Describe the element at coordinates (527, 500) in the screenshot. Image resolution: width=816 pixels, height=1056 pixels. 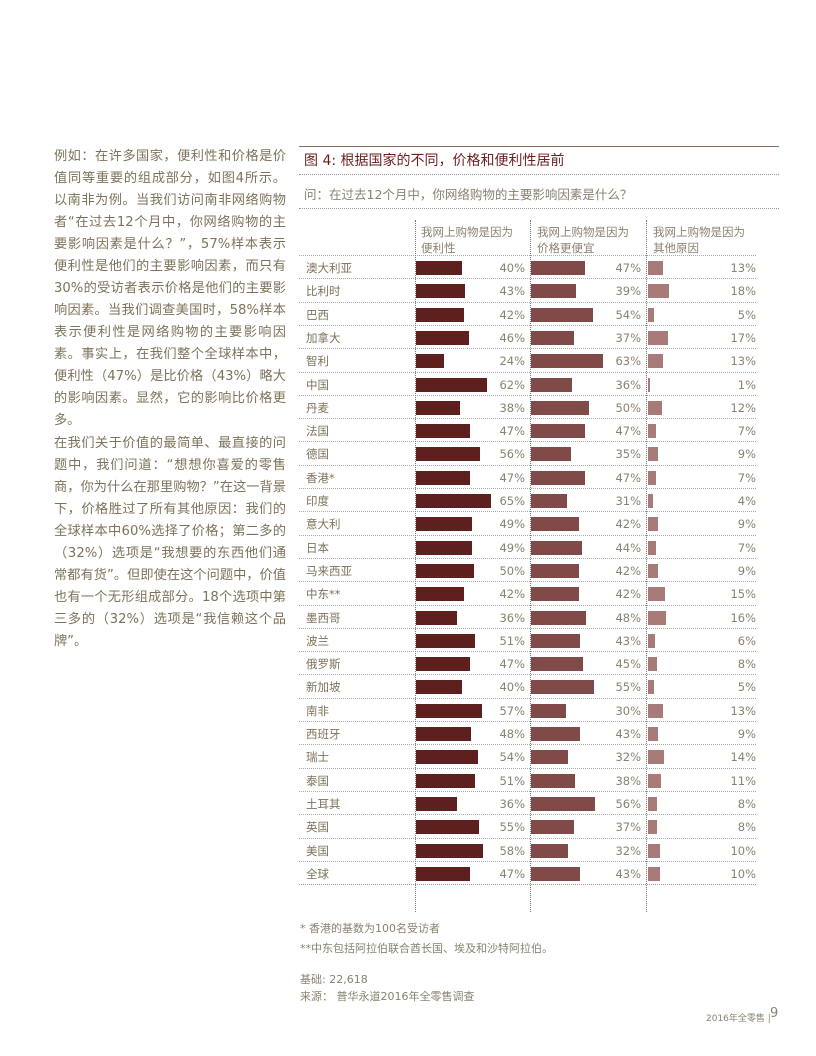
I see `table-row: 印度 65% 31% 4%` at that location.